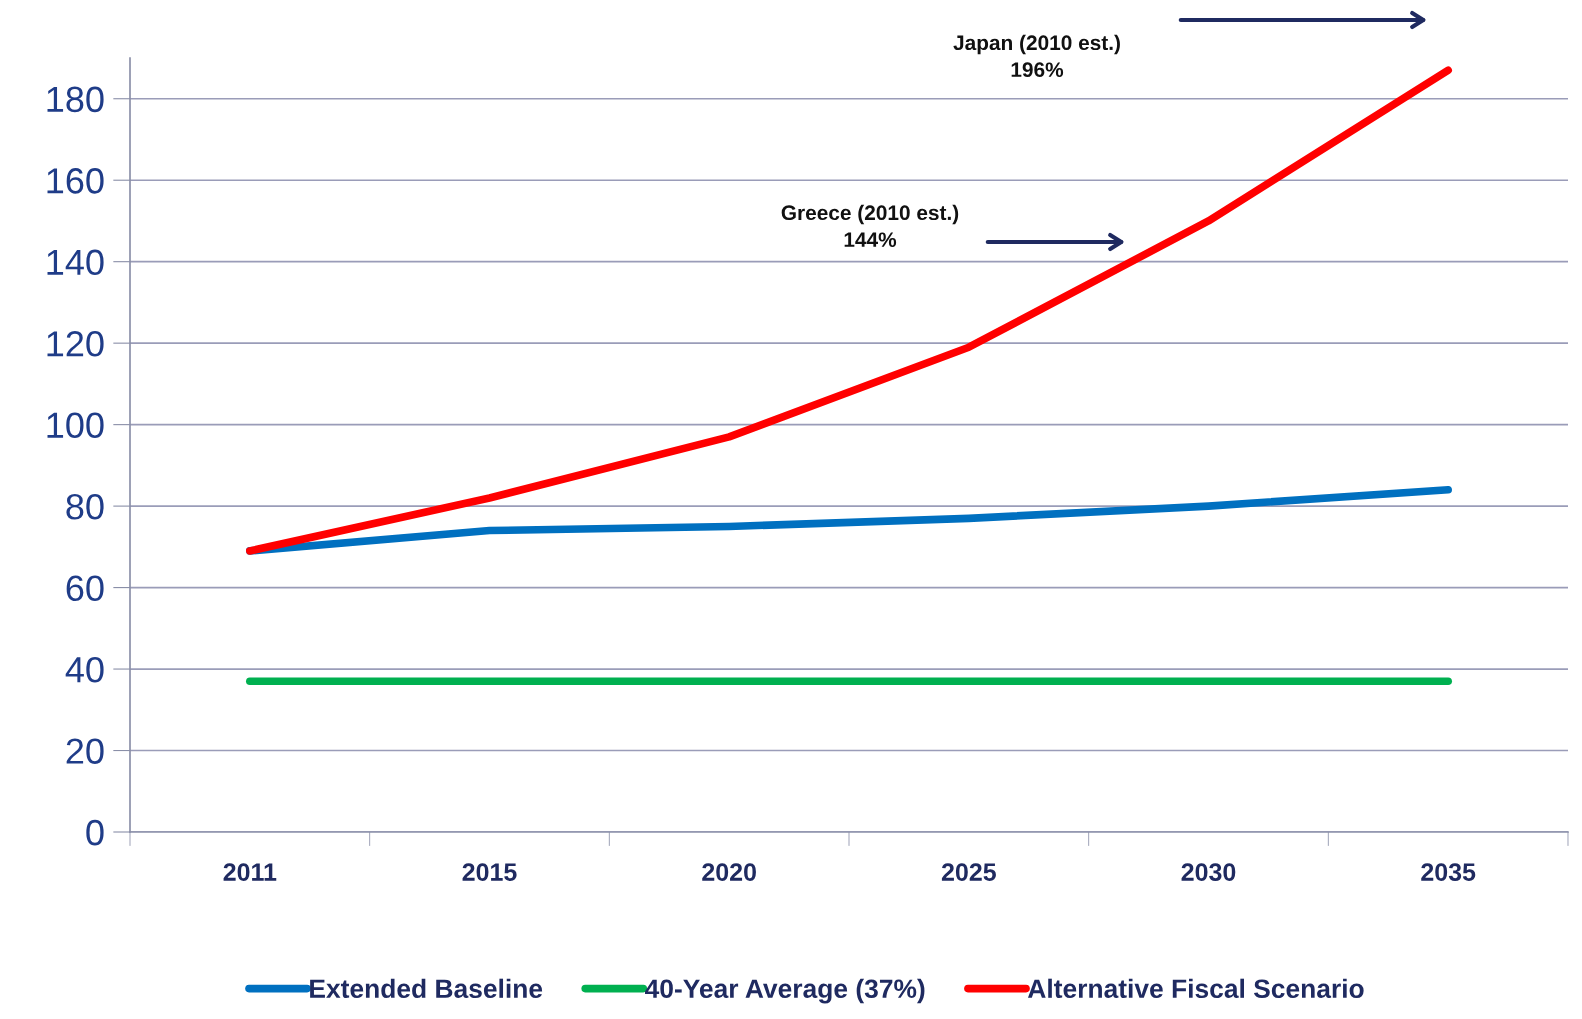 The height and width of the screenshot is (1019, 1582). What do you see at coordinates (75, 99) in the screenshot?
I see `y-tick-label: 180` at bounding box center [75, 99].